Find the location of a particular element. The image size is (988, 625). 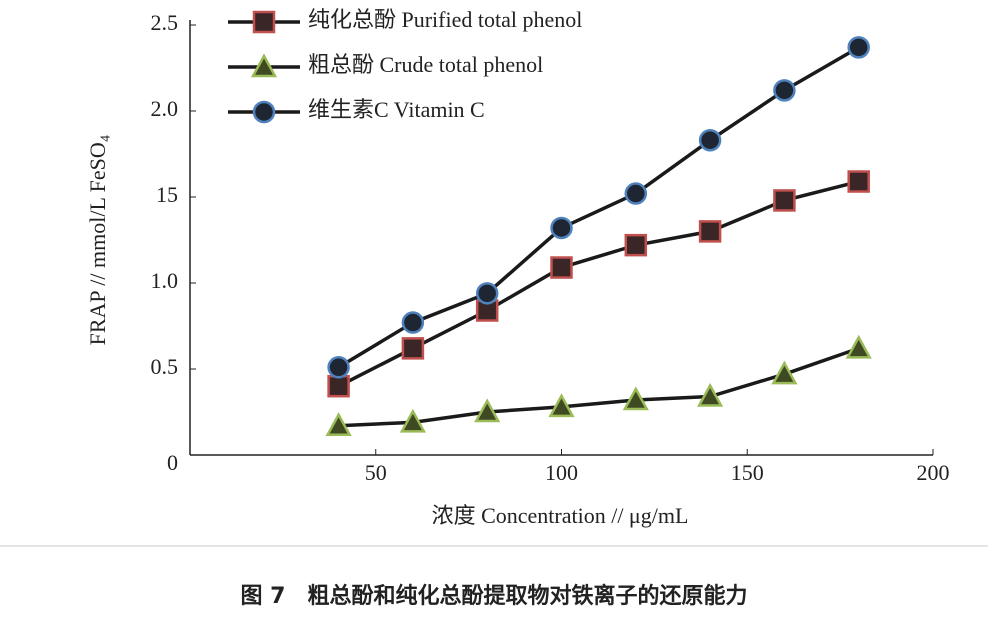

legend-label: 纯化总酚 Purified total phenol is located at coordinates (445, 19).